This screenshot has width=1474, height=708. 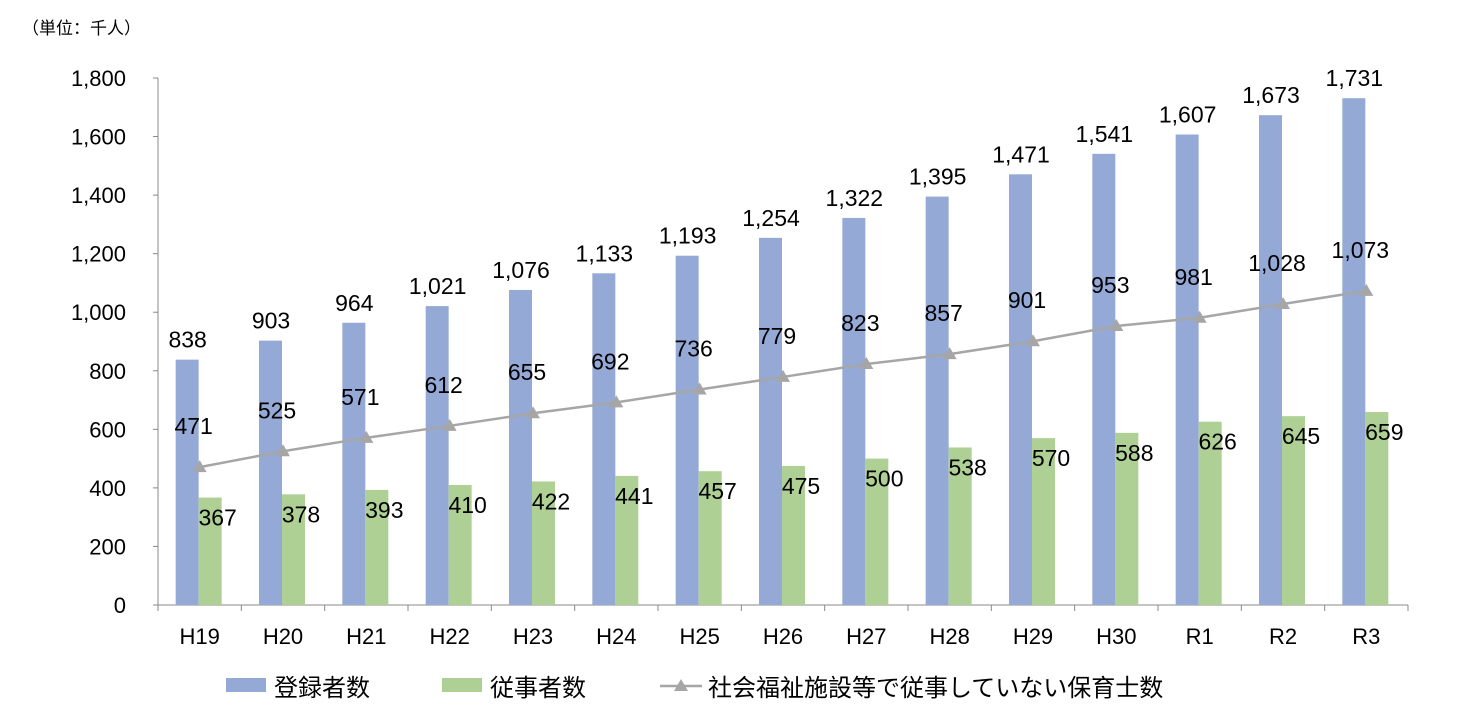 I want to click on data-label-registered: 1,076, so click(x=521, y=270).